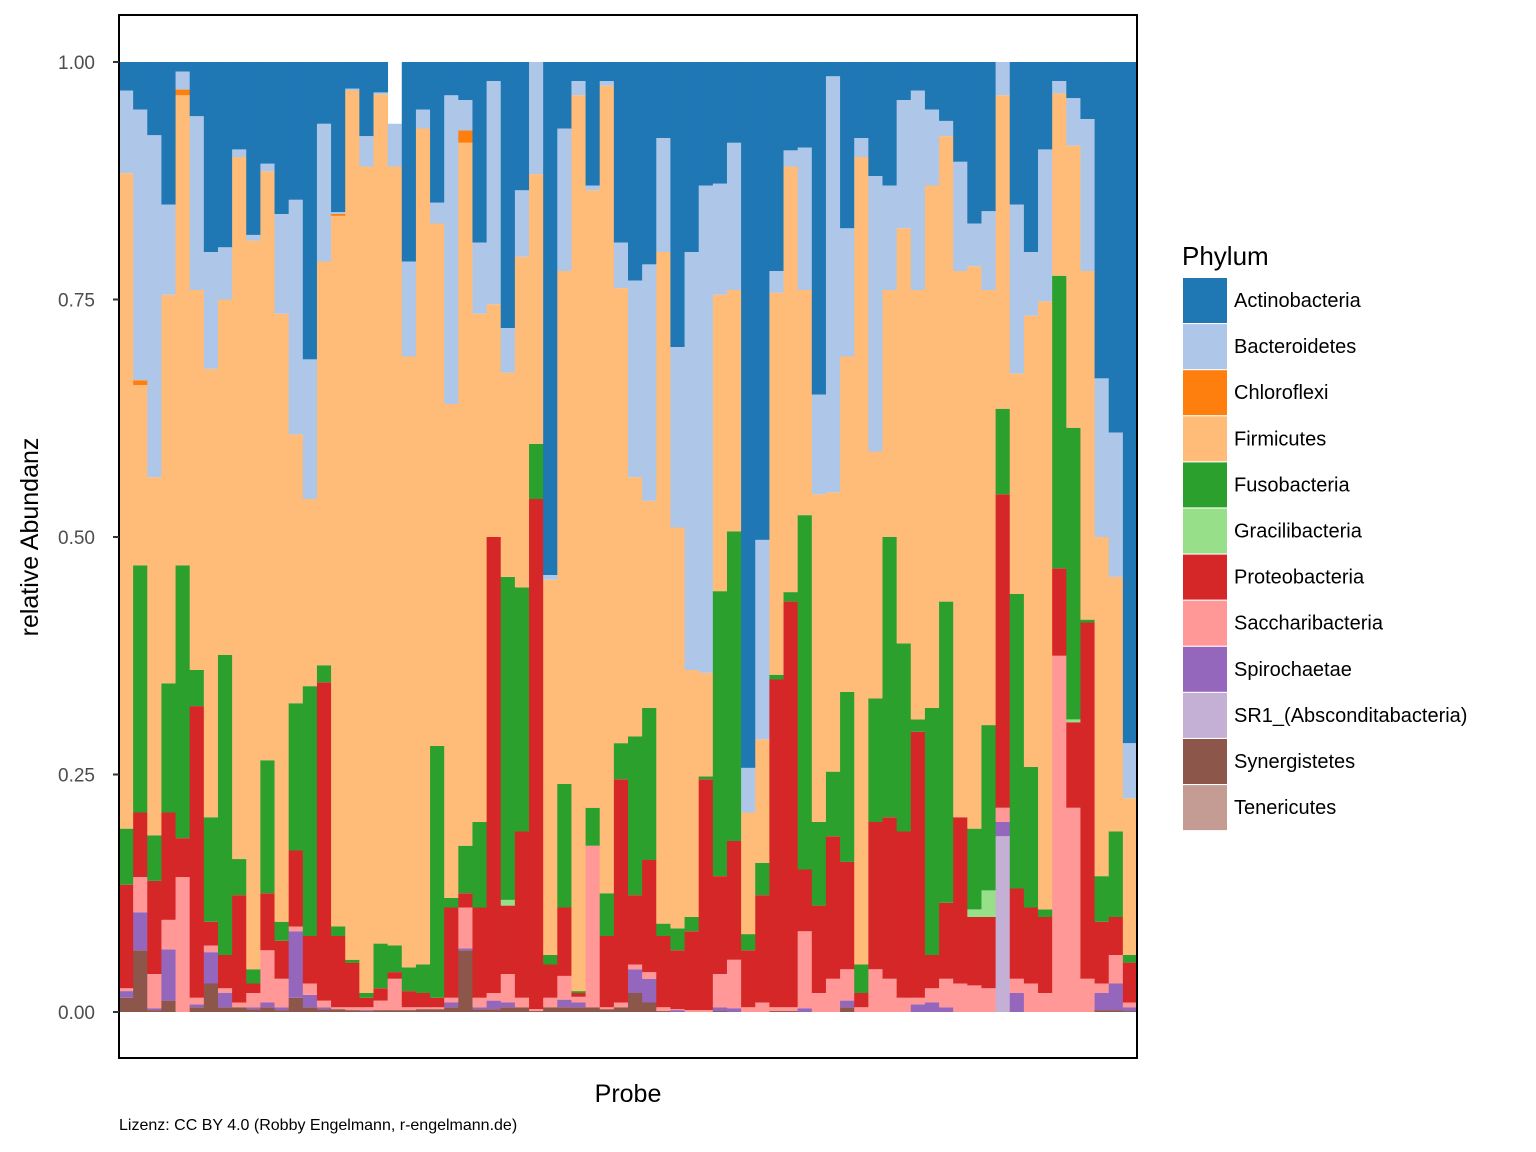 Image resolution: width=1536 pixels, height=1152 pixels. What do you see at coordinates (1205, 347) in the screenshot?
I see `legend-key-bacteroidetes` at bounding box center [1205, 347].